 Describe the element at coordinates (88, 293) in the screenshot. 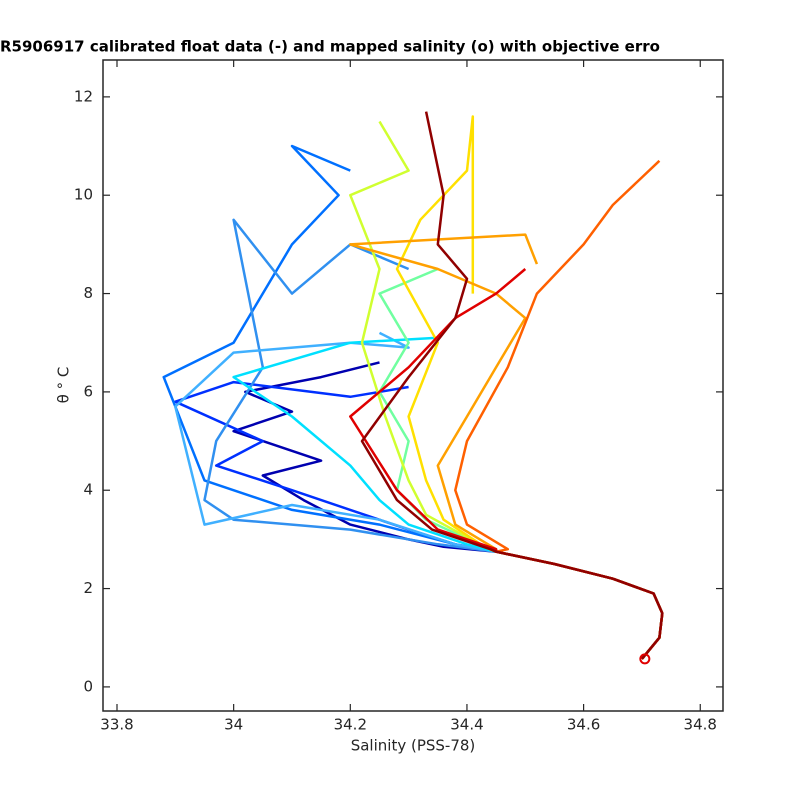

I see `y-tick-label: 8` at that location.